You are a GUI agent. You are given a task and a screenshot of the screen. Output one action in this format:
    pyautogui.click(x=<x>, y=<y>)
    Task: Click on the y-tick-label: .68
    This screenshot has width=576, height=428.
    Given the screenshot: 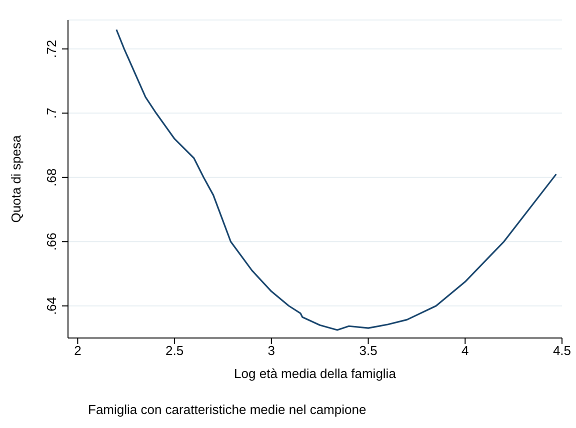 What is the action you would take?
    pyautogui.click(x=51, y=177)
    